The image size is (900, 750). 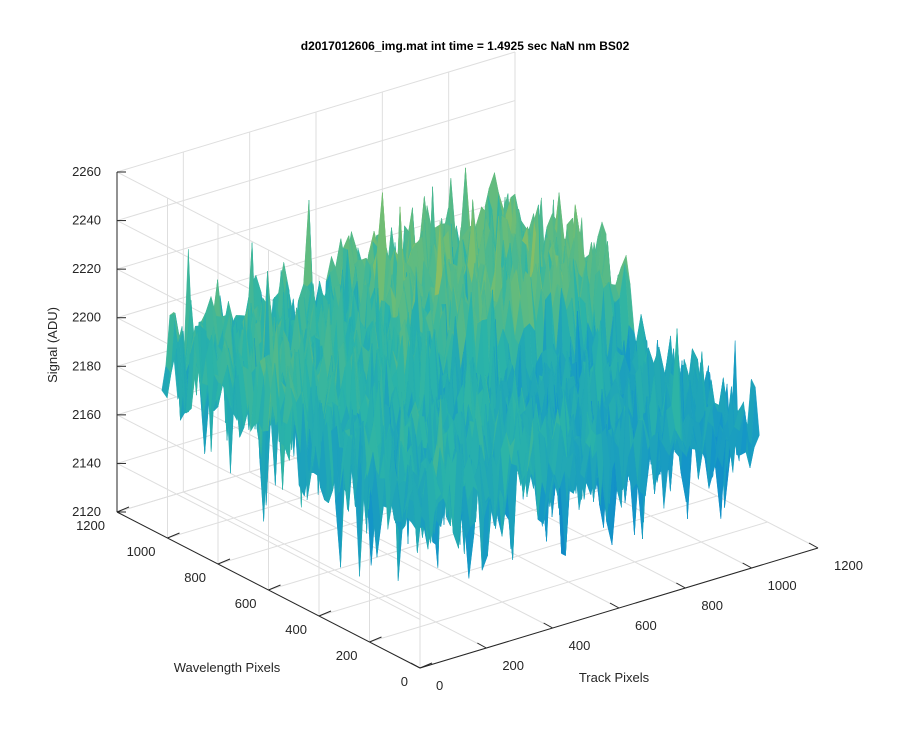 What do you see at coordinates (646, 625) in the screenshot?
I see `x-tick-label: 600` at bounding box center [646, 625].